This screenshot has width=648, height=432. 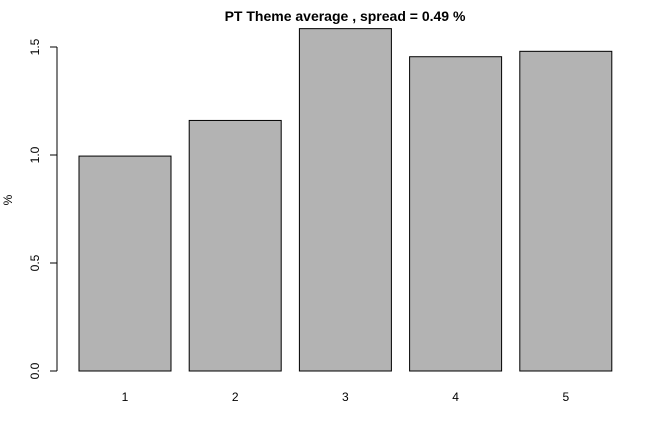 I want to click on x-tick-label: 1, so click(x=125, y=397).